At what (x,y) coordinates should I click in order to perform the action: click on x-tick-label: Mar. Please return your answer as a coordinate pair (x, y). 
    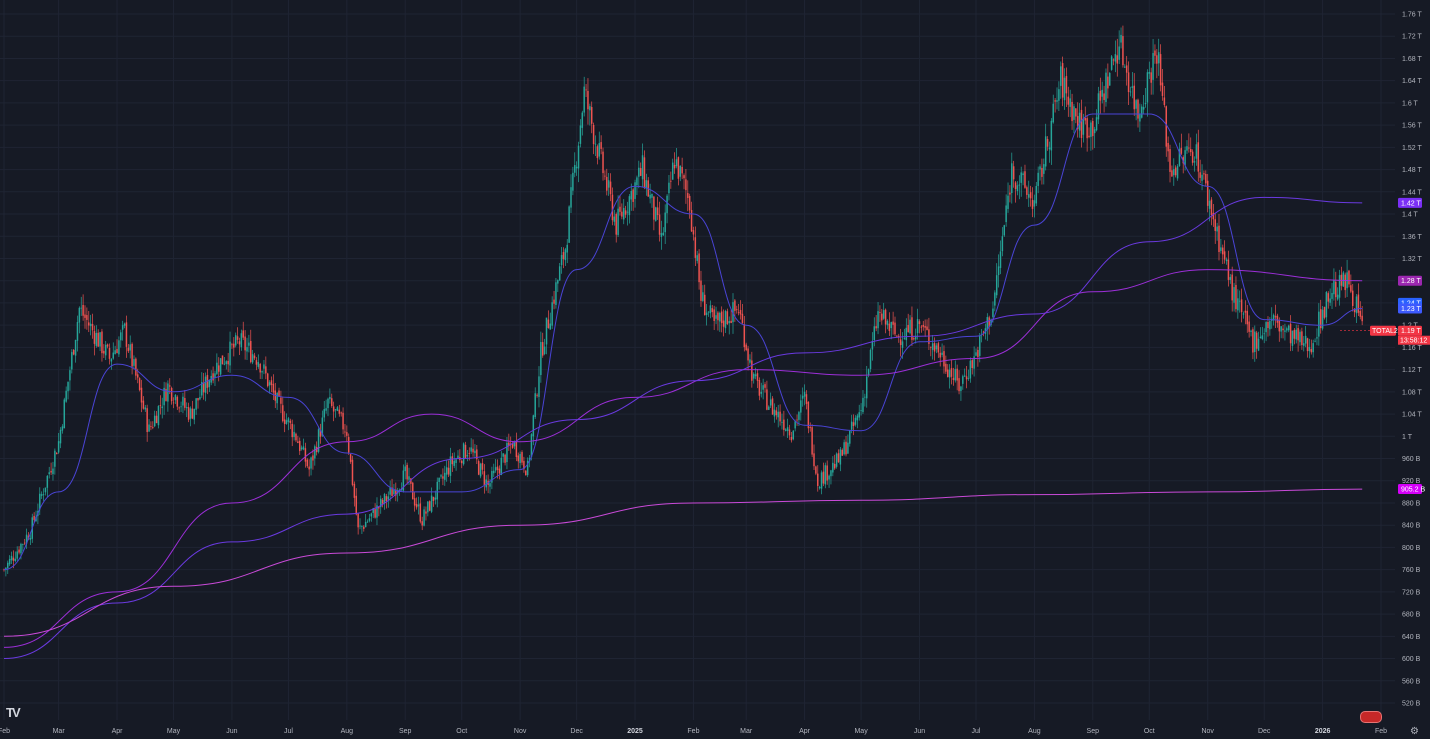
    Looking at the image, I should click on (746, 731).